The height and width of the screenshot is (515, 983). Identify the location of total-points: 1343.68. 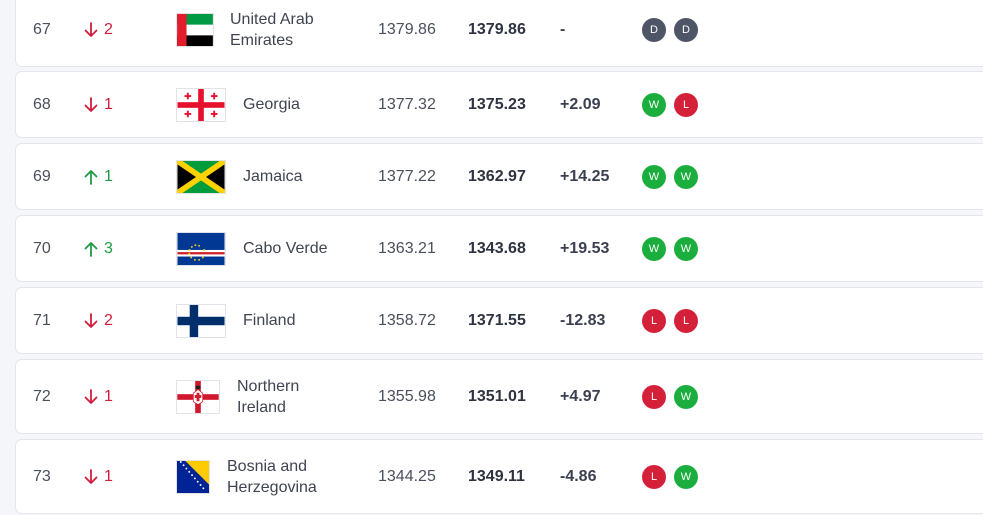
(497, 248).